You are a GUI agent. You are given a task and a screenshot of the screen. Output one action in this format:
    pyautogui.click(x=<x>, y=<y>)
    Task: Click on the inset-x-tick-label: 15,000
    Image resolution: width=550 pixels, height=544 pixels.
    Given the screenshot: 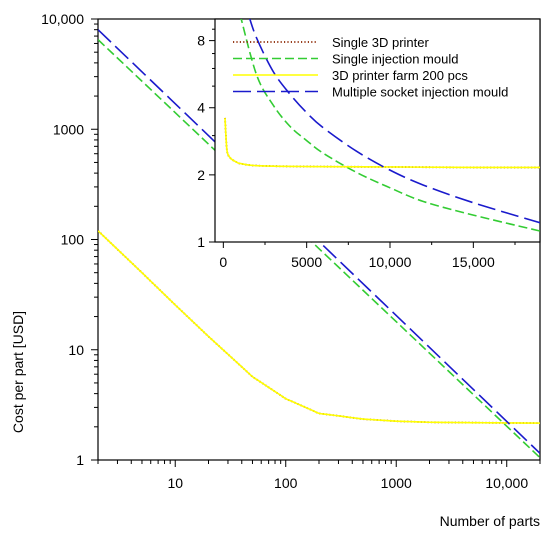 What is the action you would take?
    pyautogui.click(x=473, y=262)
    